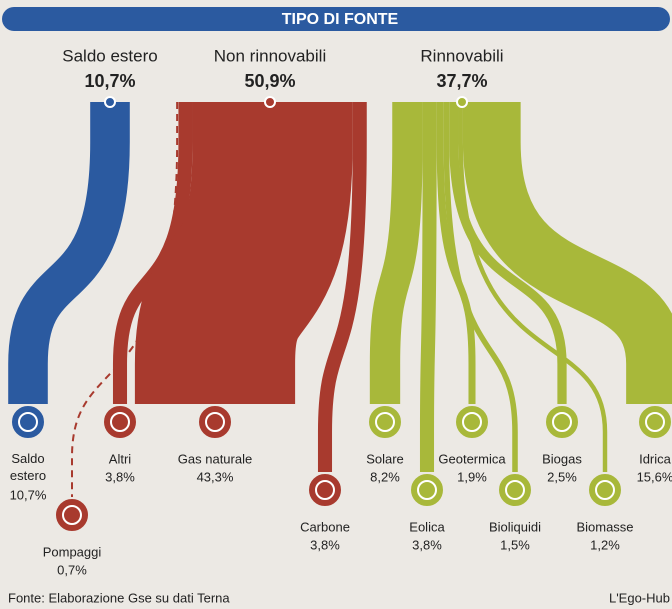 The width and height of the screenshot is (672, 609). I want to click on node-name: Gas naturale, so click(215, 458).